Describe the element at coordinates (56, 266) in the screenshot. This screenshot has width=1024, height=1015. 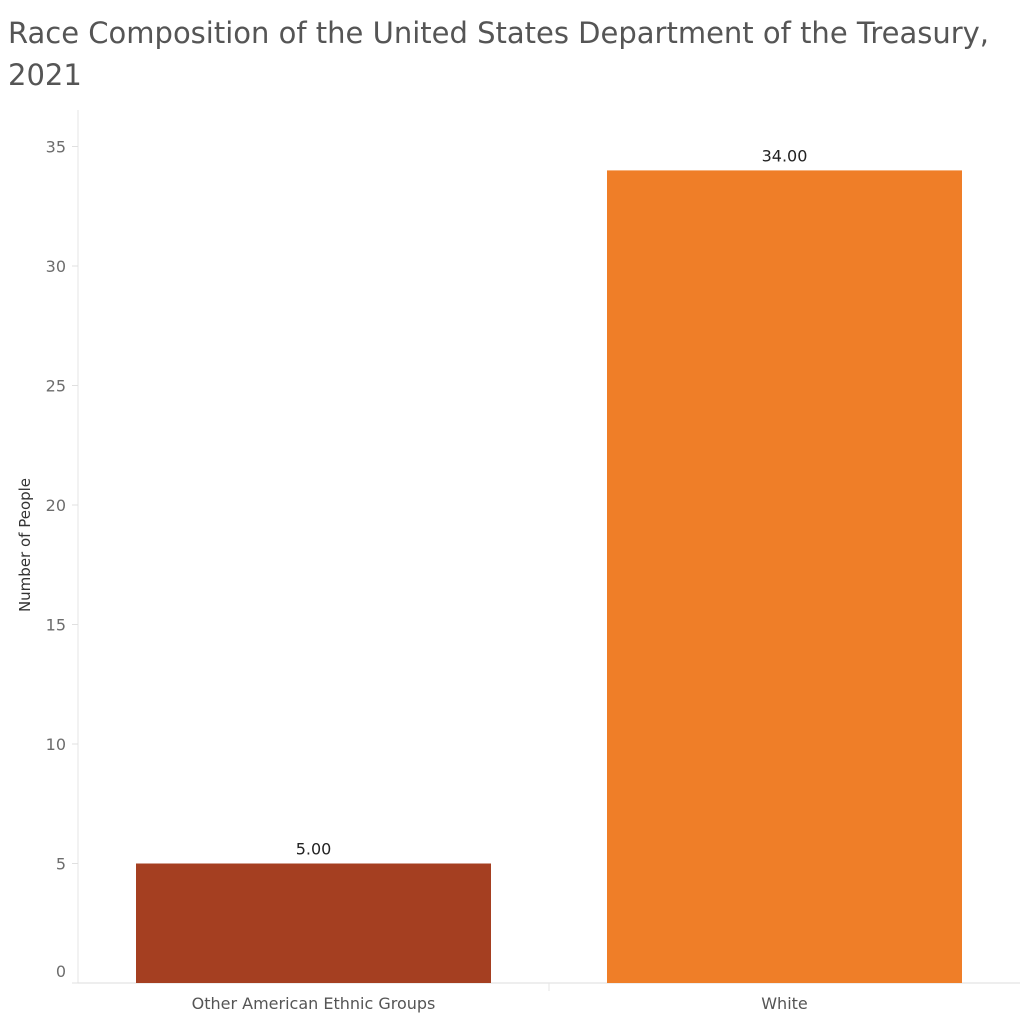
I see `y-tick-label: 30` at that location.